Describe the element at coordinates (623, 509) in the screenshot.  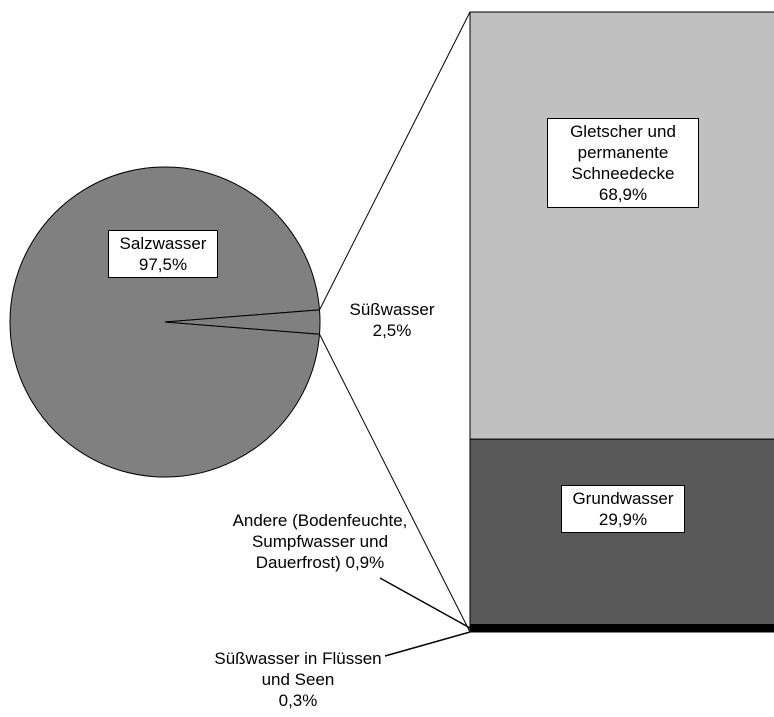
I see `data-label: Grundwasser 29,9%` at that location.